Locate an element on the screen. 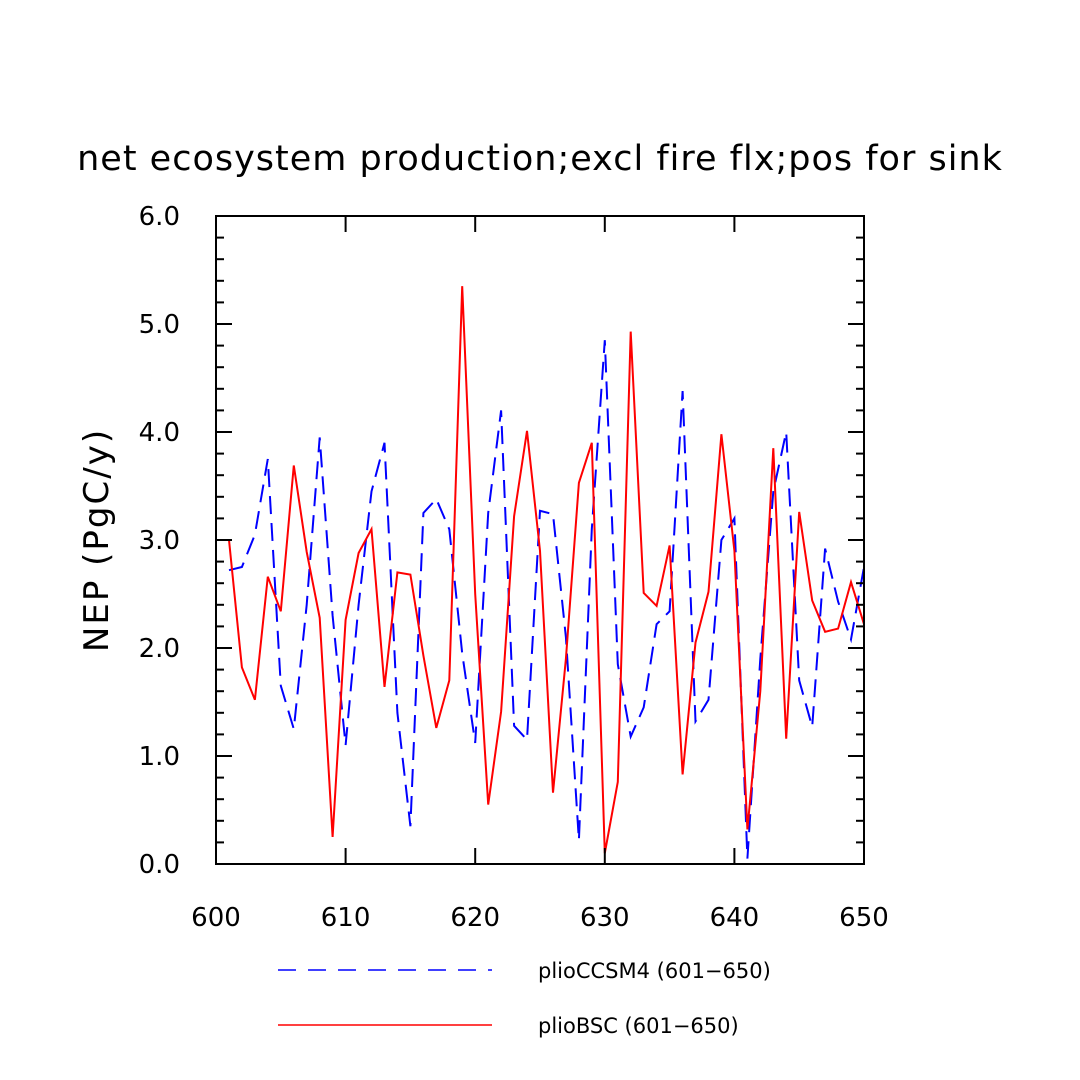 The width and height of the screenshot is (1080, 1080). y-tick-label: 4.0 is located at coordinates (159, 433).